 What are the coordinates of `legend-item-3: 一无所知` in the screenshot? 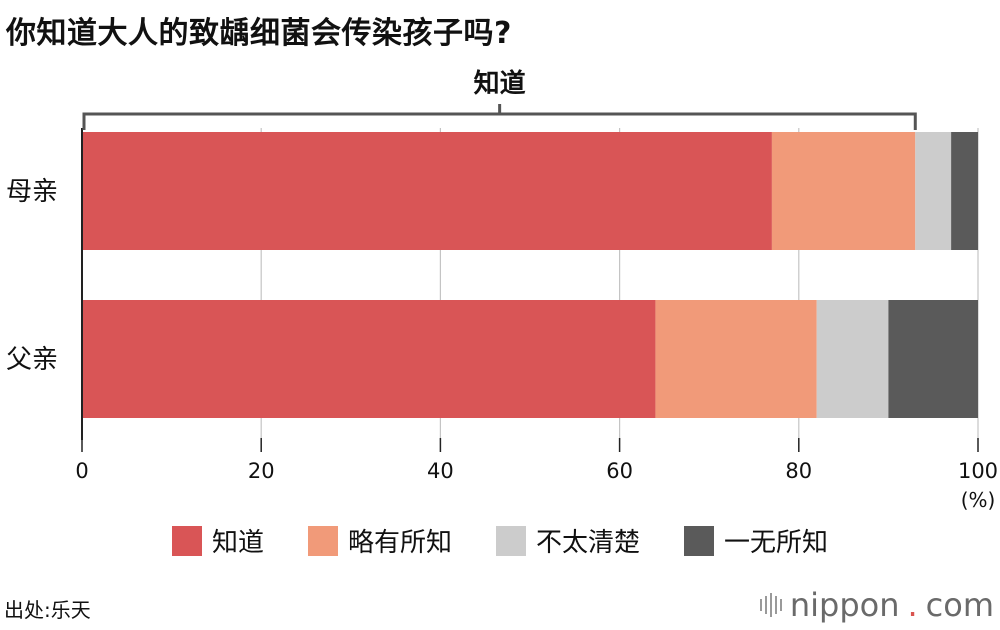 It's located at (756, 540).